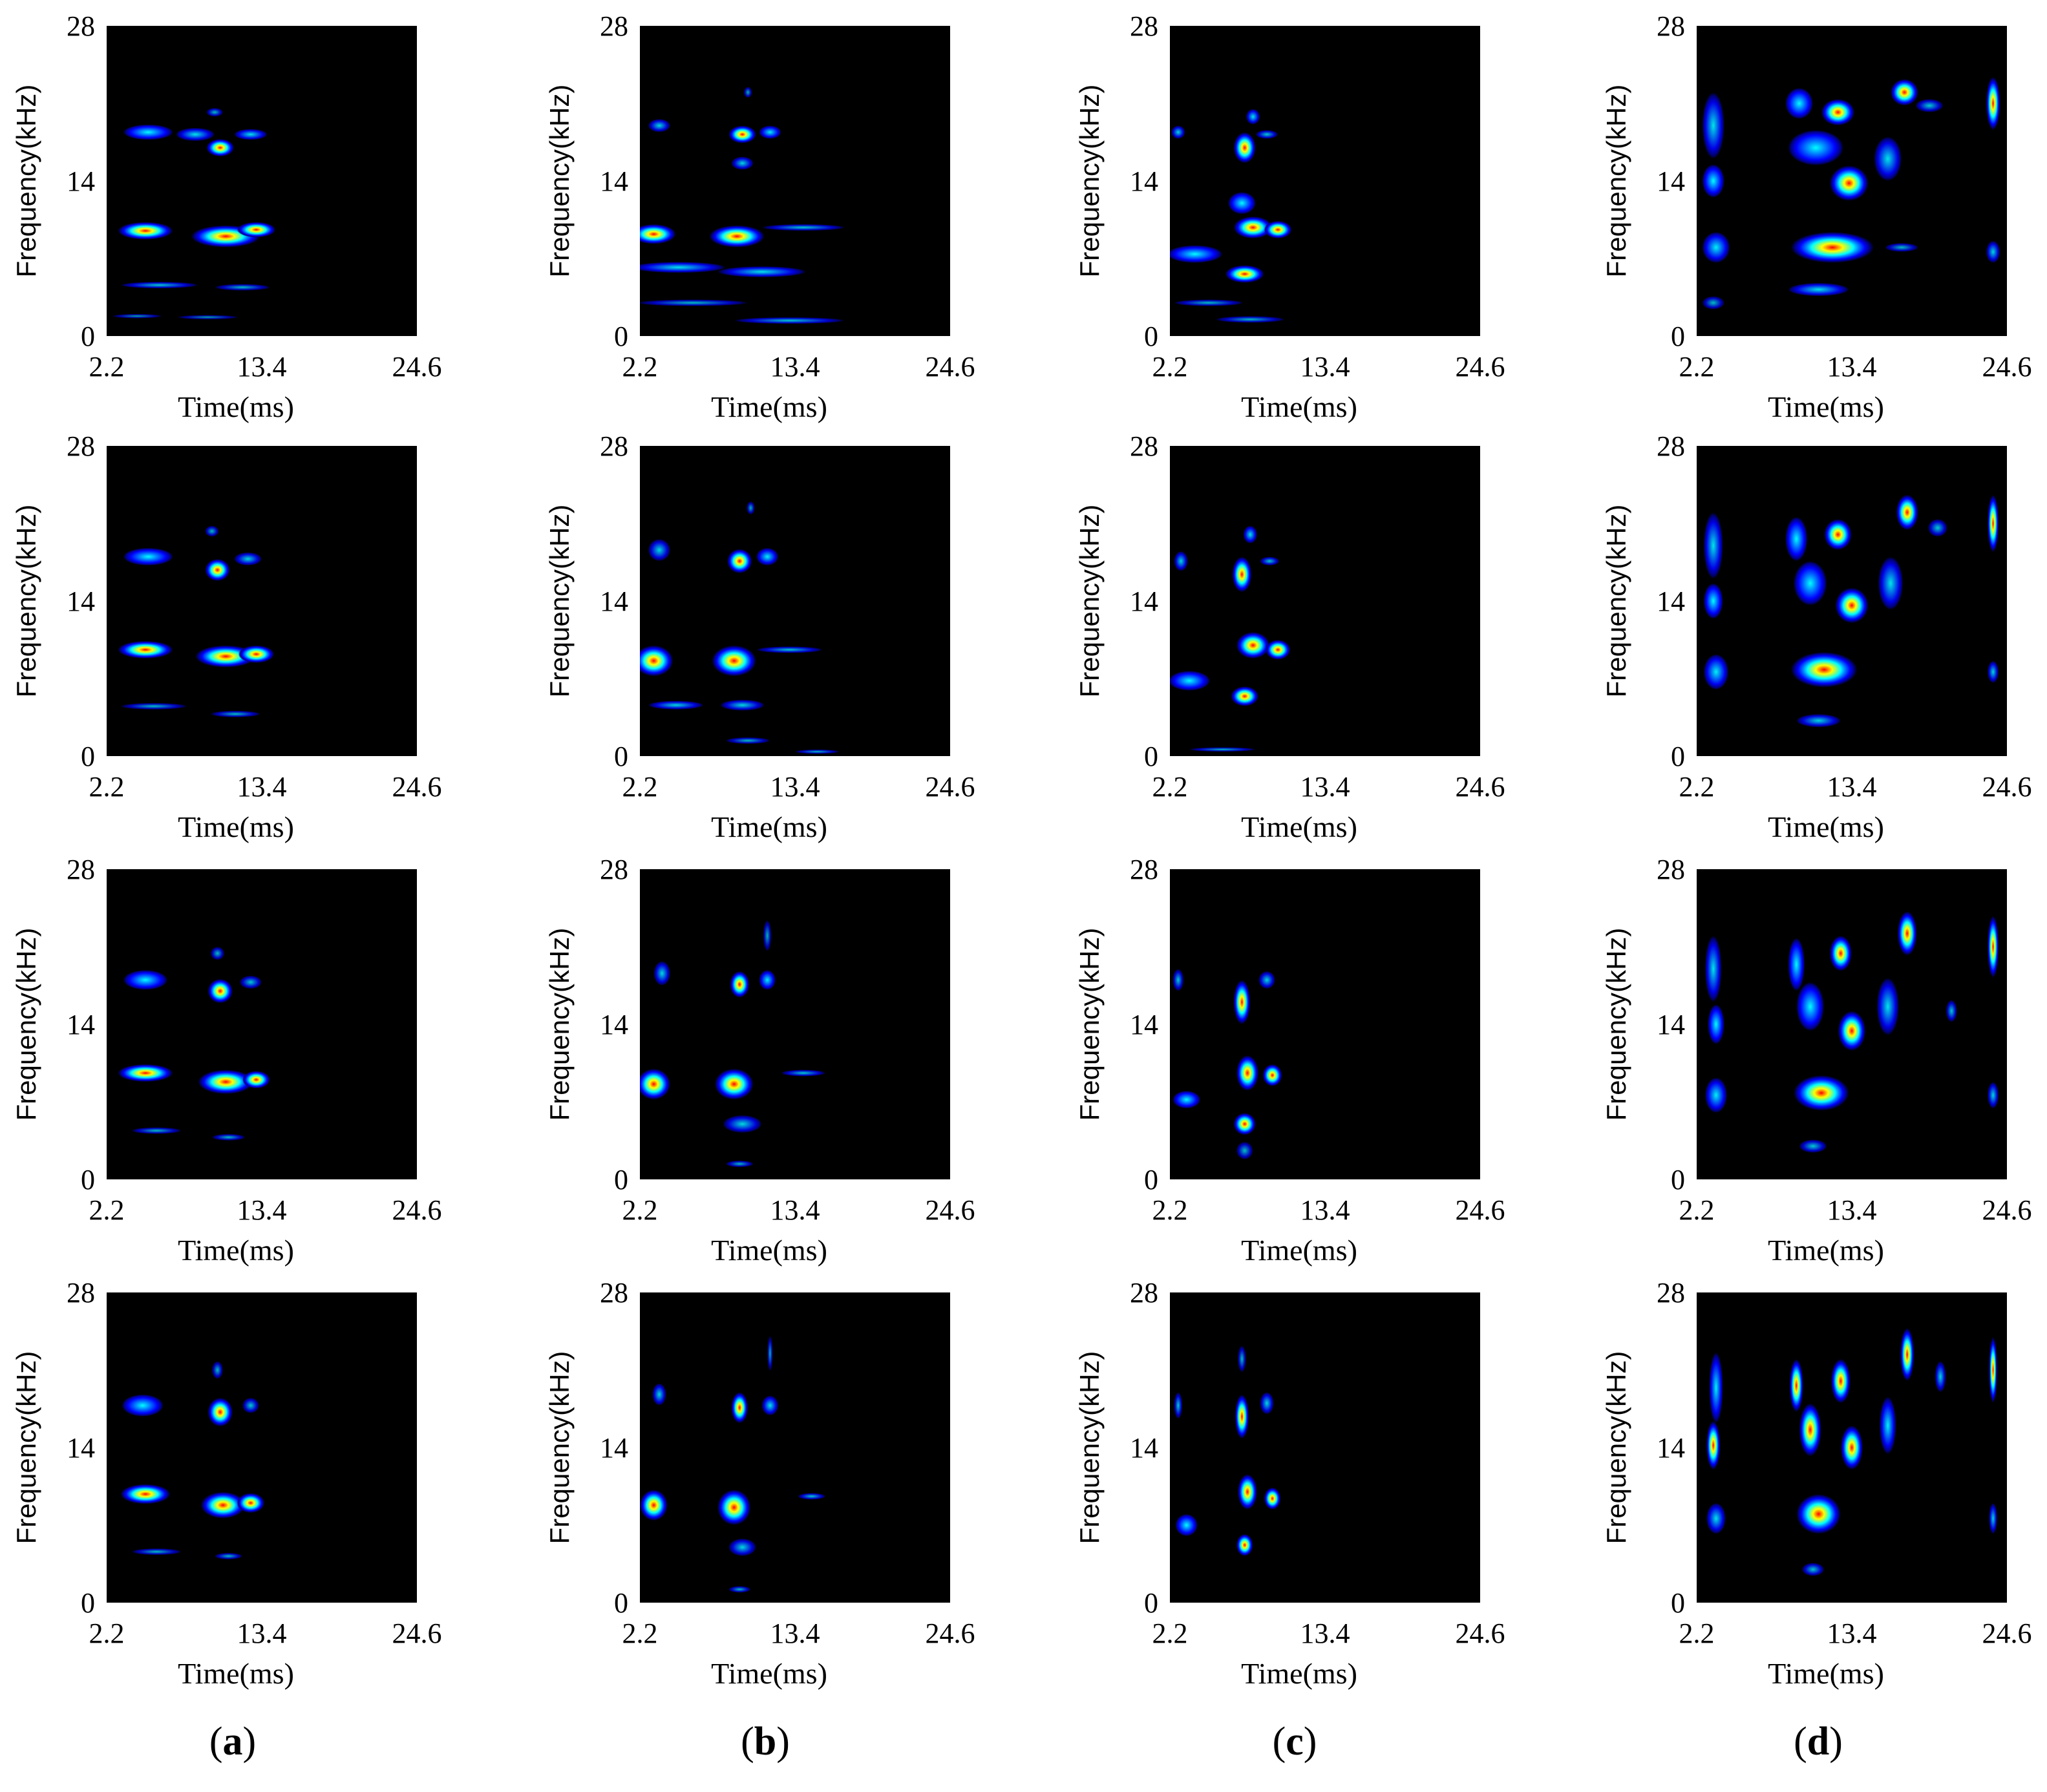 This screenshot has height=1792, width=2047. I want to click on spectrogram-panel-b-1: 2.2 13.4 24.6 0 14 28 Time(ms) Frequency(kHz), so click(759, 217).